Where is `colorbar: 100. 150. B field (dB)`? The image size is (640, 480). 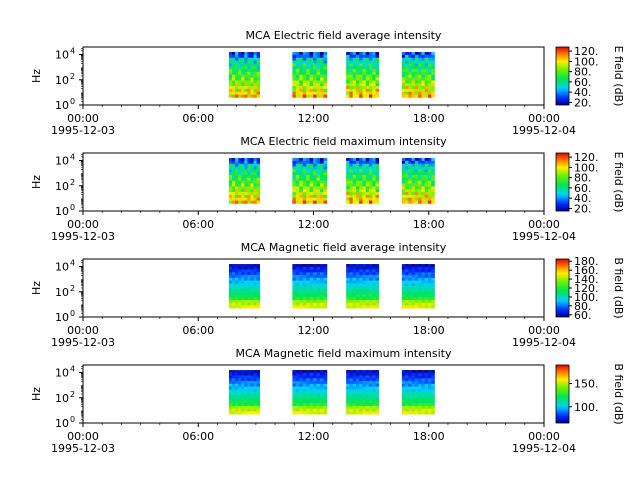 colorbar: 100. 150. B field (dB) is located at coordinates (590, 394).